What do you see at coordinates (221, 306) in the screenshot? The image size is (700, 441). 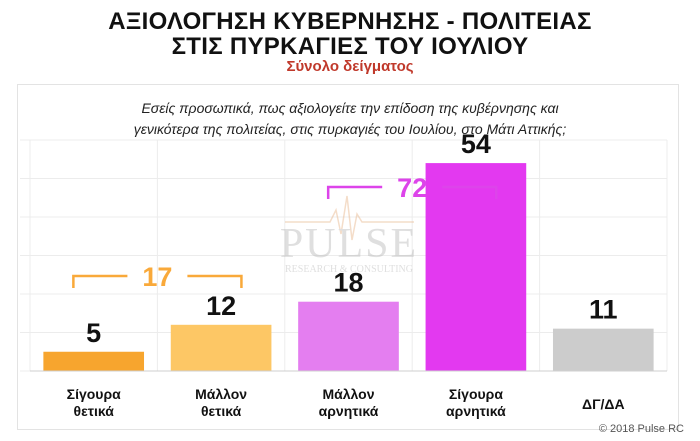 I see `bar-value-label: 12` at bounding box center [221, 306].